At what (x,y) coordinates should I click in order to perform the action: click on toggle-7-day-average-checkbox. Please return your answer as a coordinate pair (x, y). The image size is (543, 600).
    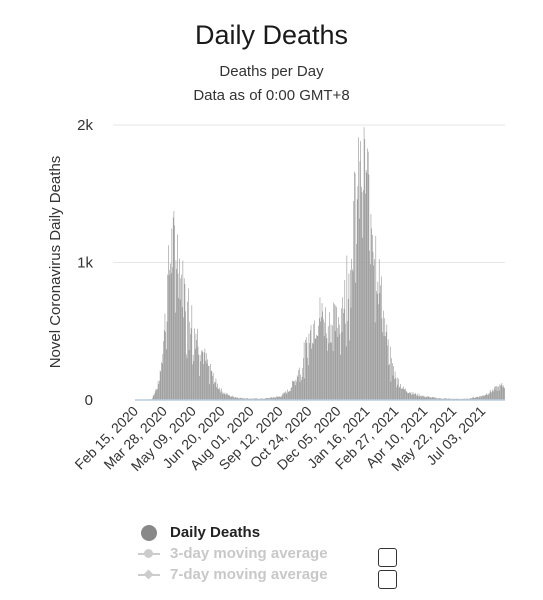
    Looking at the image, I should click on (387, 579).